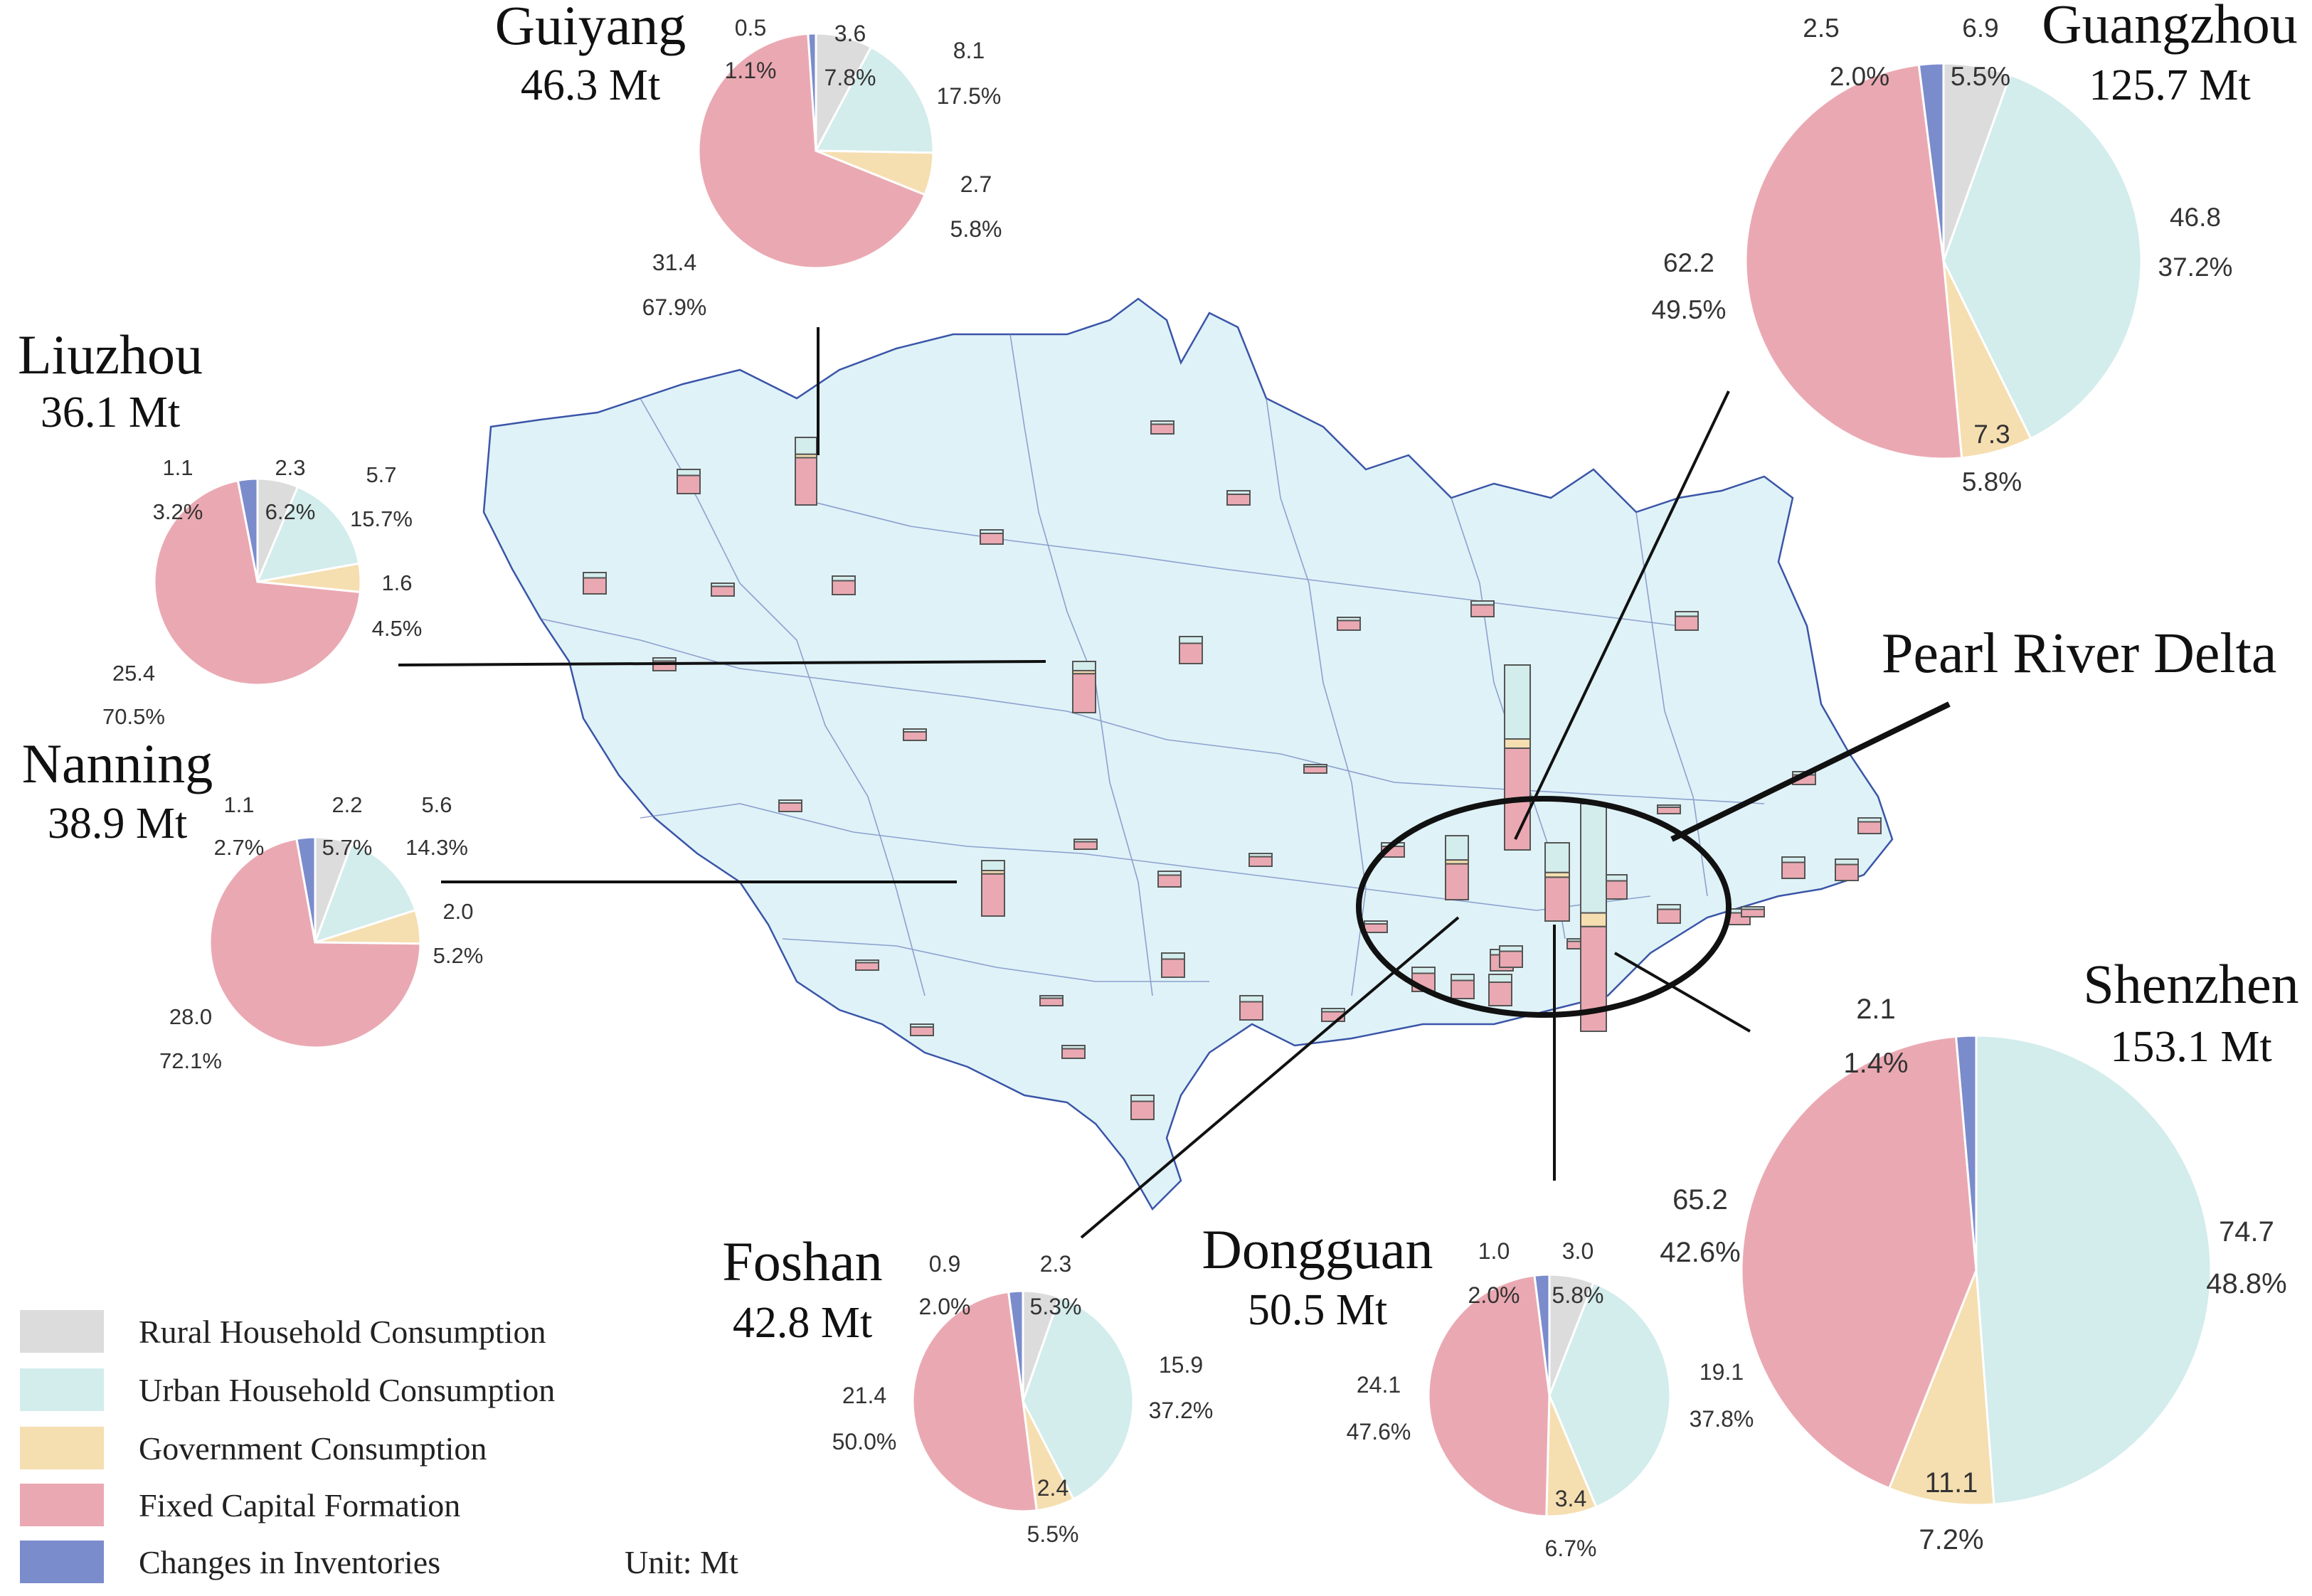 The image size is (2312, 1596). Describe the element at coordinates (133, 716) in the screenshot. I see `pie-percent-label: 70.5%` at that location.